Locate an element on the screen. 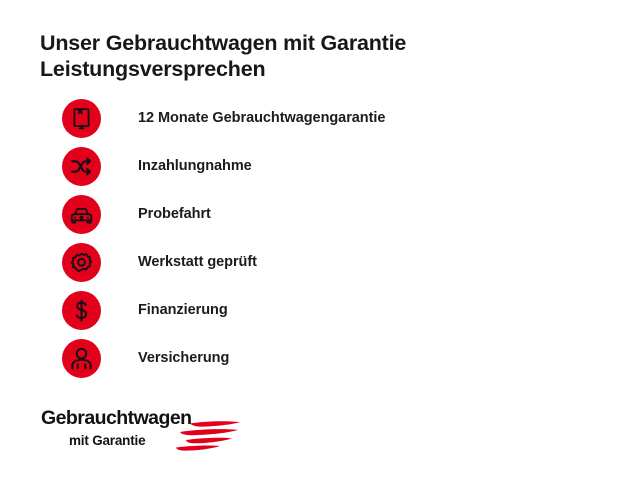  gear-icon is located at coordinates (81, 262).